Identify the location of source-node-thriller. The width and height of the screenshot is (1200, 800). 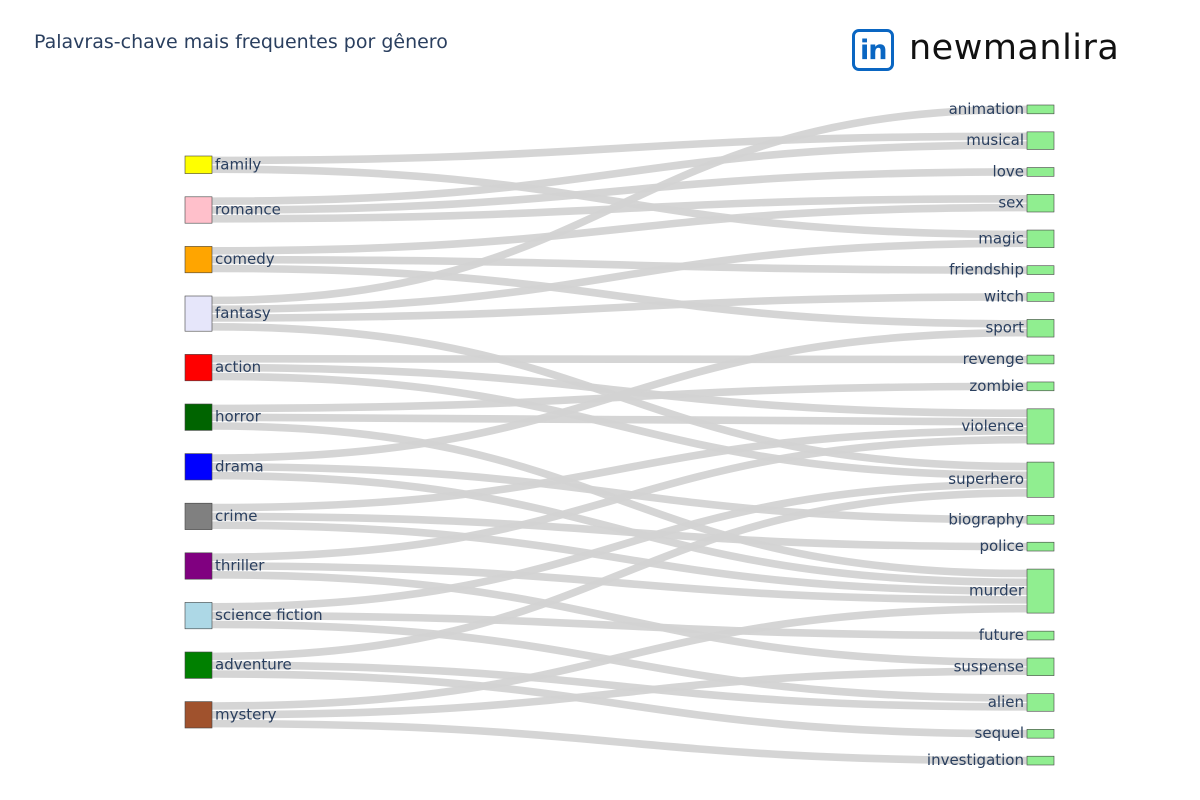
(198, 566).